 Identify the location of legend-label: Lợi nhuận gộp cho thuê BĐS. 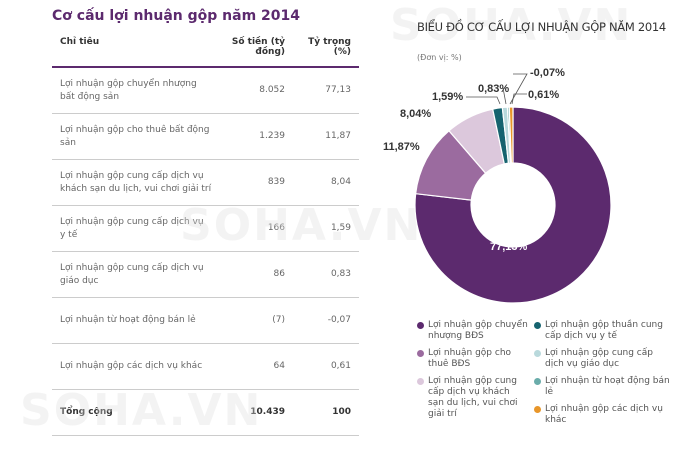
(470, 358).